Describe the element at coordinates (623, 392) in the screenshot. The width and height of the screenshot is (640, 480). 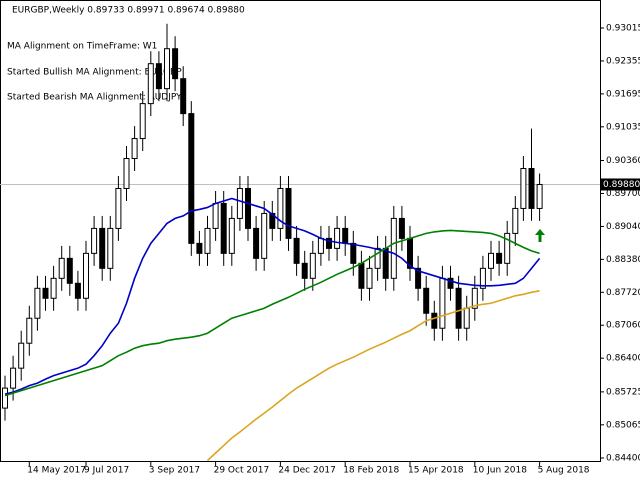
I see `y-tick-label: 0.85725` at that location.